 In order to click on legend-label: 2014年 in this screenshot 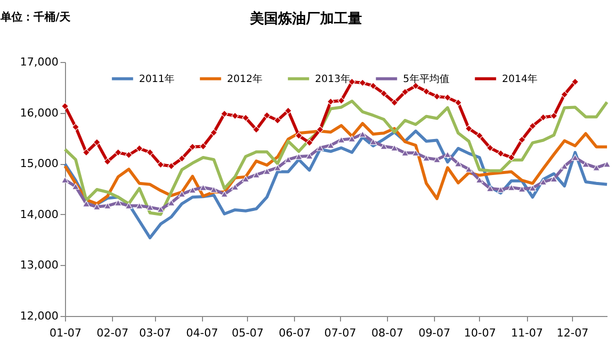, I will do `click(520, 78)`.